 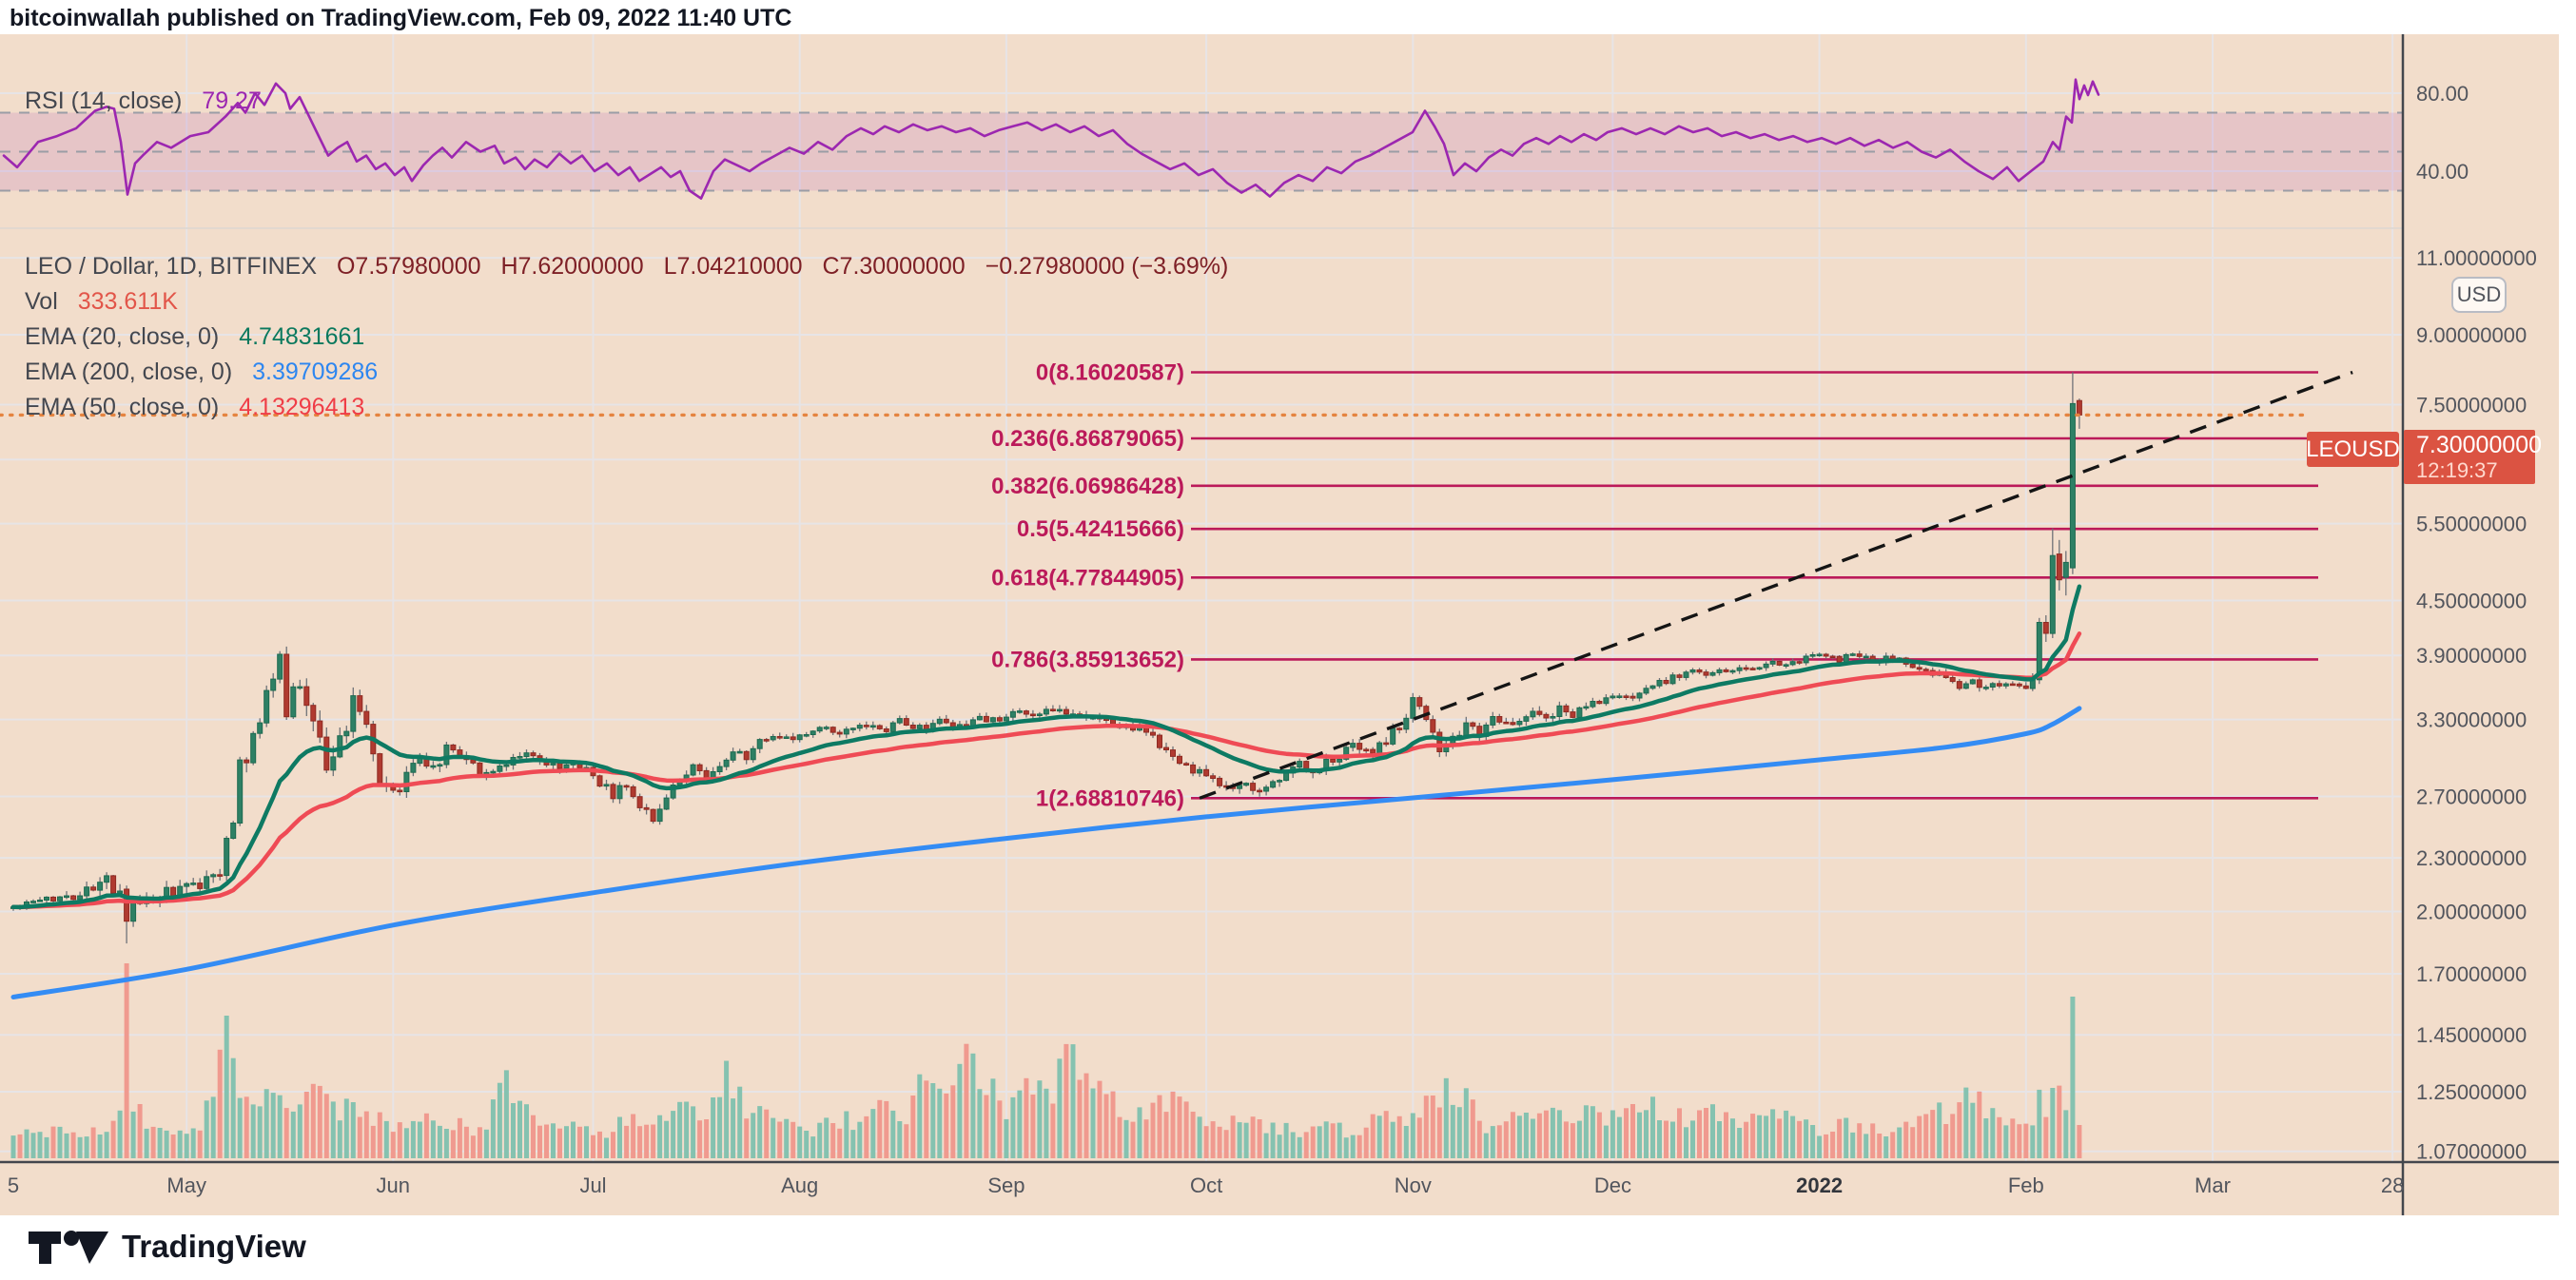 I want to click on svg-text: 11.00000000, so click(x=2476, y=258).